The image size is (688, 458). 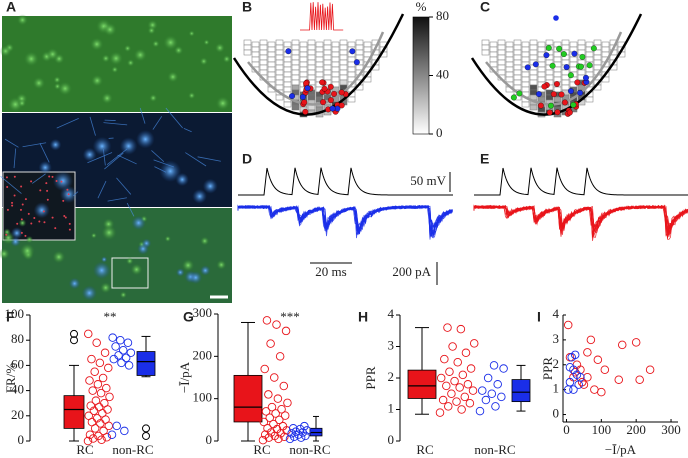 I want to click on x-tick-label: RC, so click(x=261, y=449).